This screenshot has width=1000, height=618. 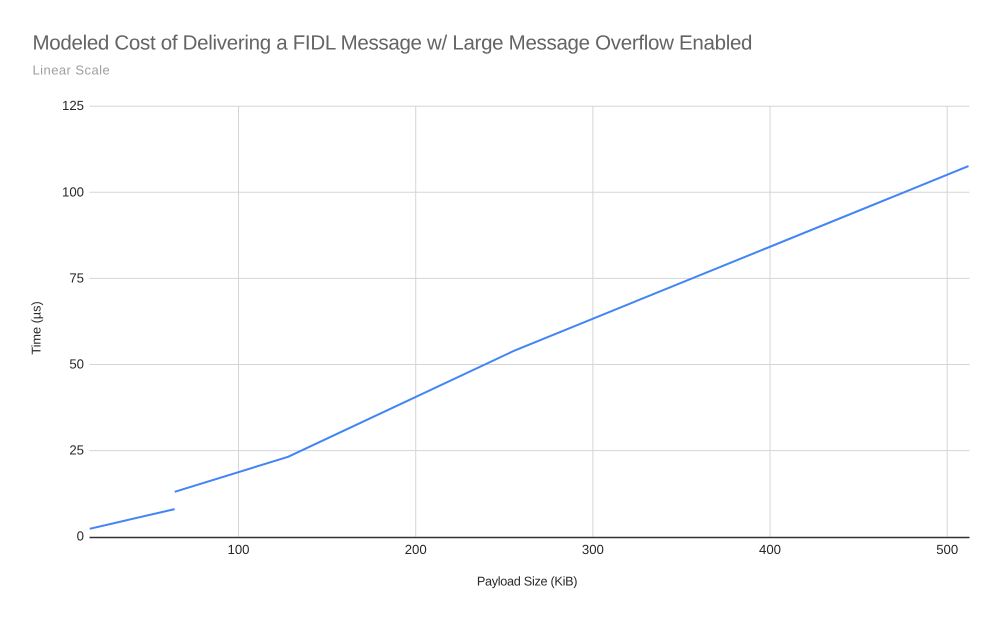 What do you see at coordinates (76, 450) in the screenshot?
I see `svg-text: 25` at bounding box center [76, 450].